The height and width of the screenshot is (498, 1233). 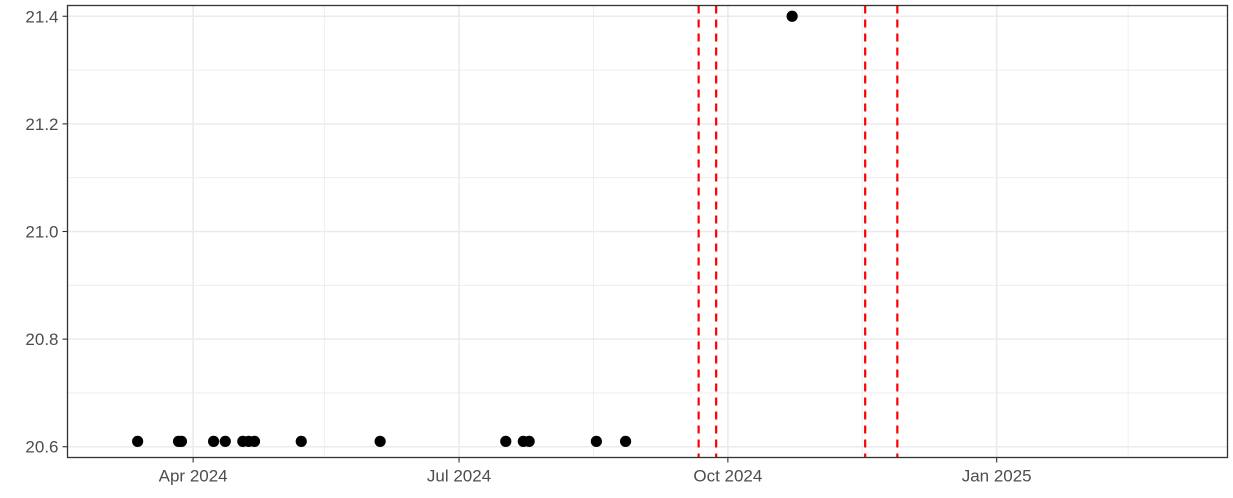 What do you see at coordinates (595, 471) in the screenshot?
I see `x-axis: Apr 2024 Jul 2024 Oct 2024 Jan 2025` at bounding box center [595, 471].